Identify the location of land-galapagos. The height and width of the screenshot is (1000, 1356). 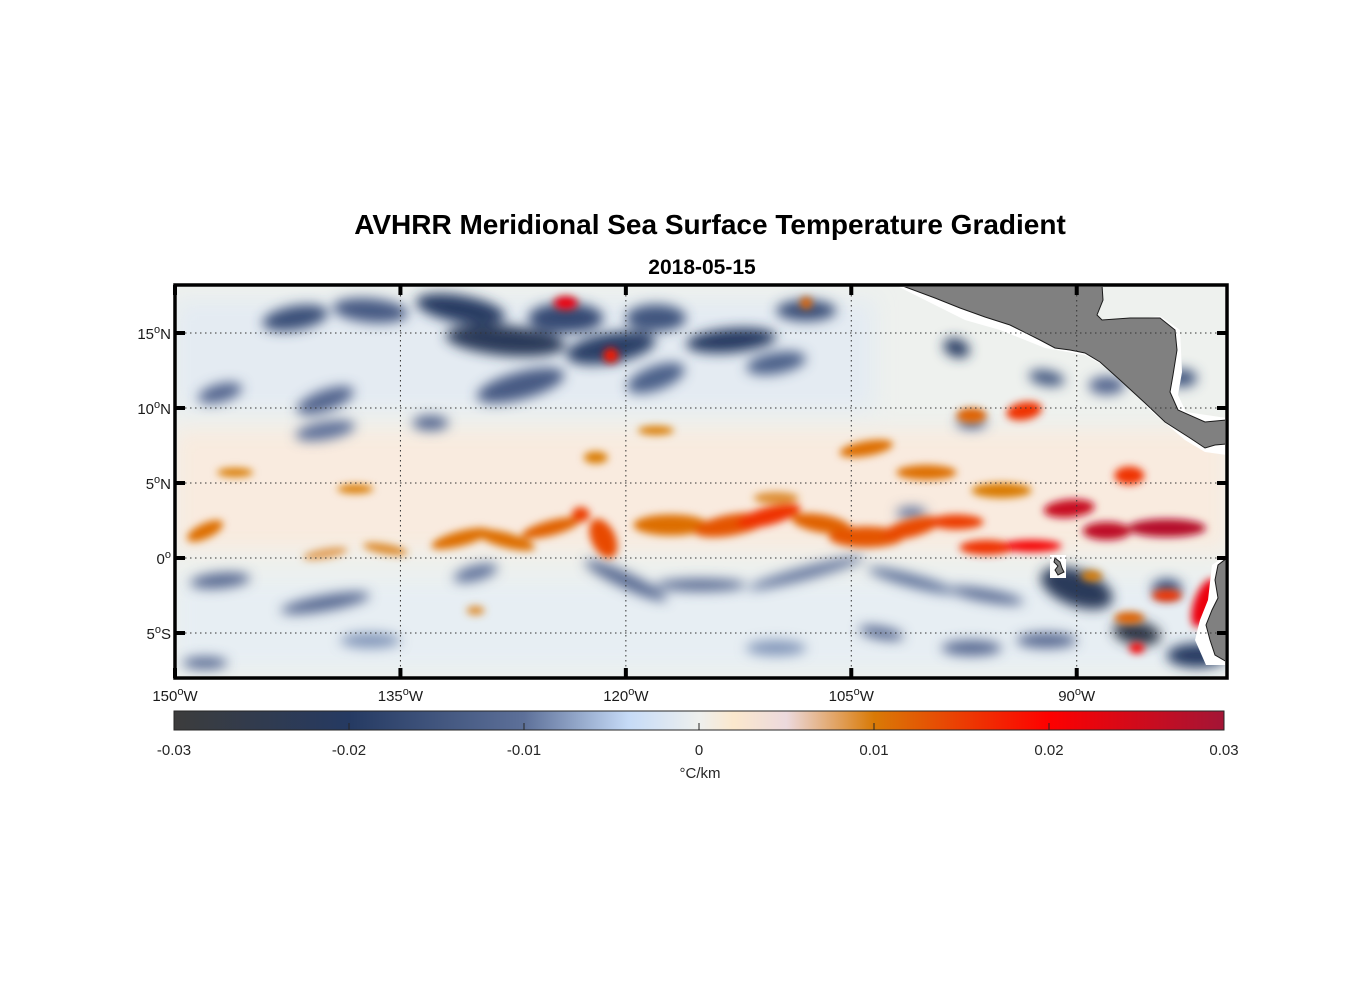
(1059, 566).